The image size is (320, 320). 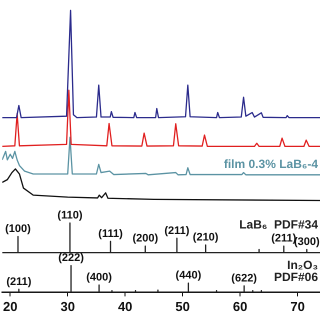 I want to click on x-tick-label: 50, so click(x=182, y=306).